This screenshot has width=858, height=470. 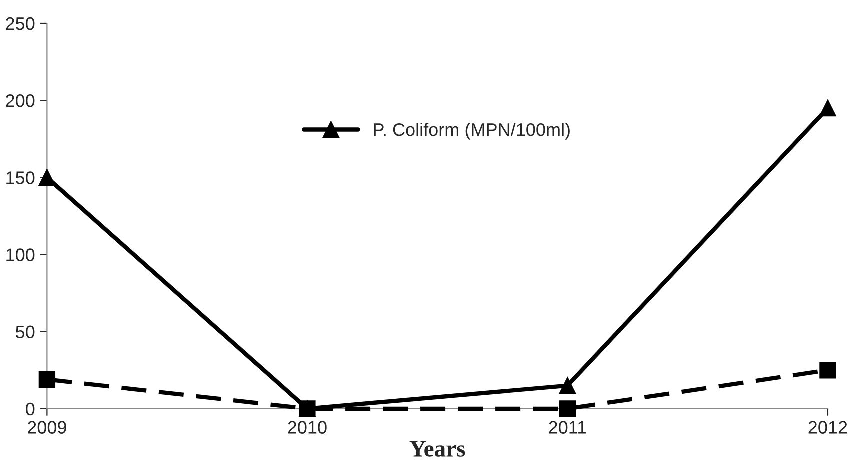 What do you see at coordinates (20, 178) in the screenshot?
I see `y-tick-label: 150` at bounding box center [20, 178].